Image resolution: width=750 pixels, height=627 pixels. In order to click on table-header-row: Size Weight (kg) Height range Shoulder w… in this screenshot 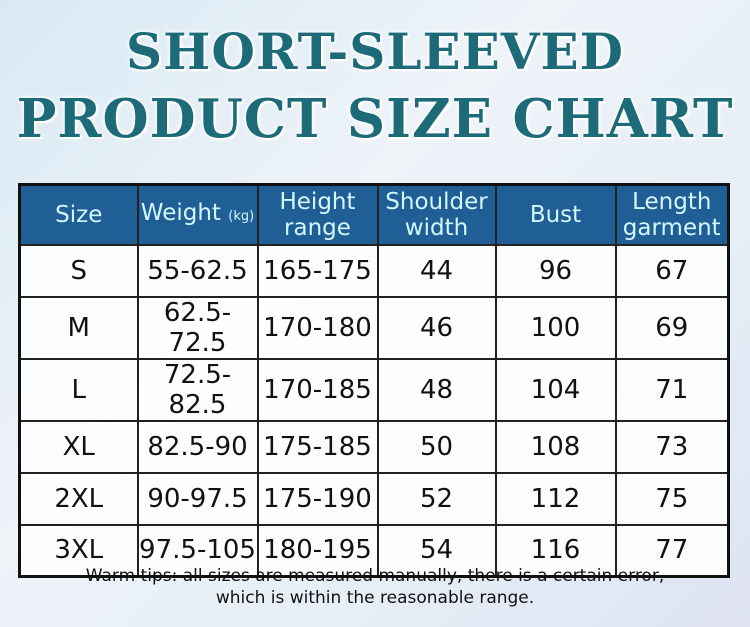, I will do `click(374, 214)`.